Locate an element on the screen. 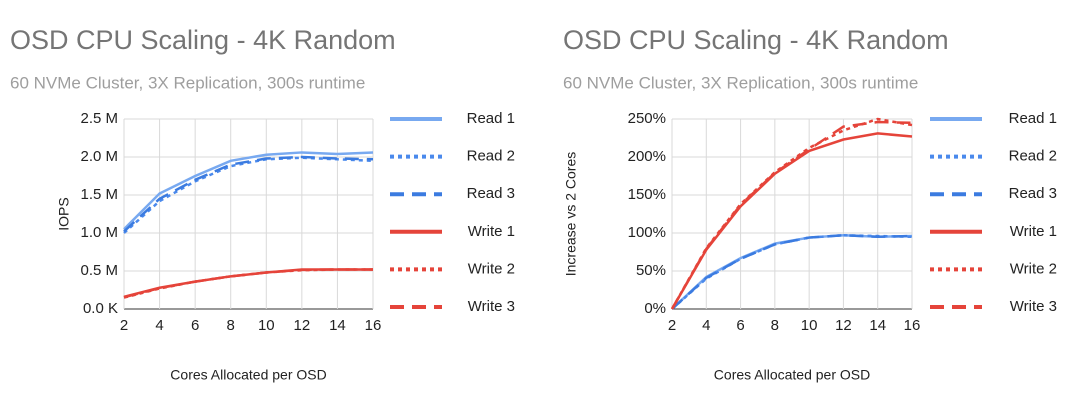 Image resolution: width=1080 pixels, height=405 pixels. y-tick-label: 250% is located at coordinates (647, 118).